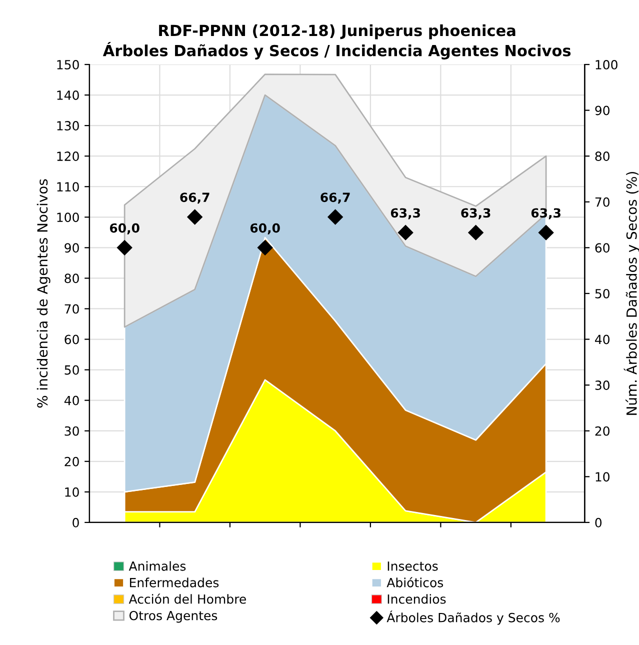  Describe the element at coordinates (71, 309) in the screenshot. I see `y-tick-label: 70` at that location.